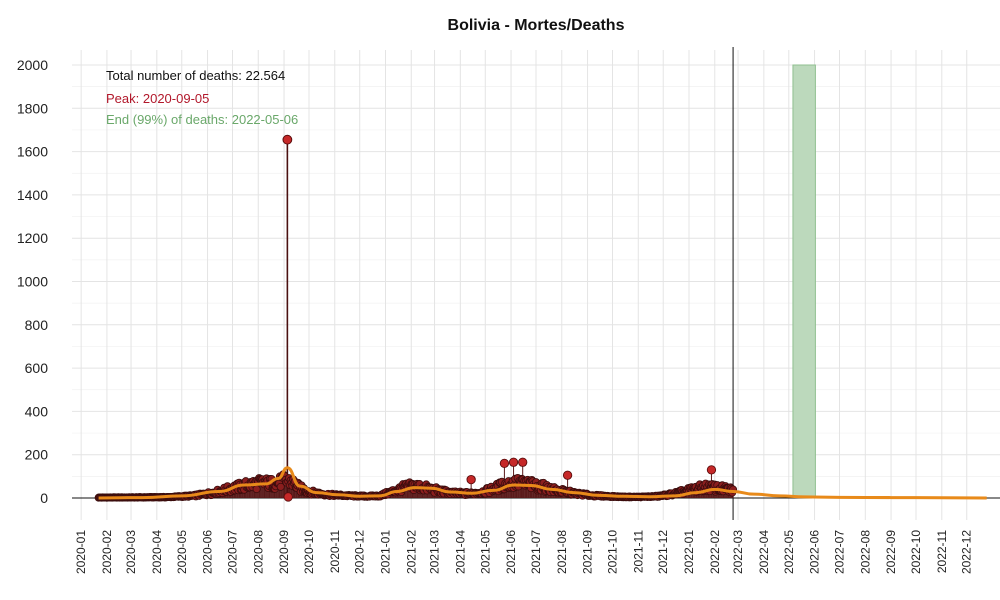 The width and height of the screenshot is (1000, 600). What do you see at coordinates (715, 552) in the screenshot?
I see `x-tick-label: 2022-02` at bounding box center [715, 552].